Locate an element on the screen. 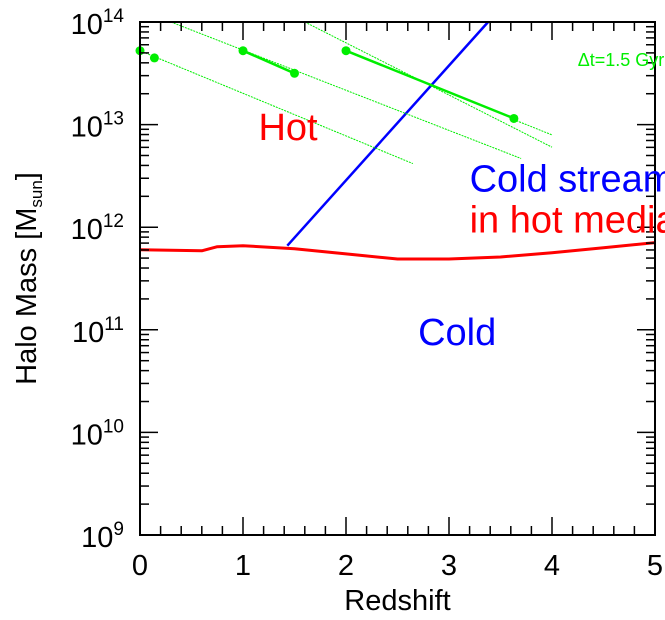 This screenshot has height=620, width=665. y-tick-label: 1011 is located at coordinates (98, 331).